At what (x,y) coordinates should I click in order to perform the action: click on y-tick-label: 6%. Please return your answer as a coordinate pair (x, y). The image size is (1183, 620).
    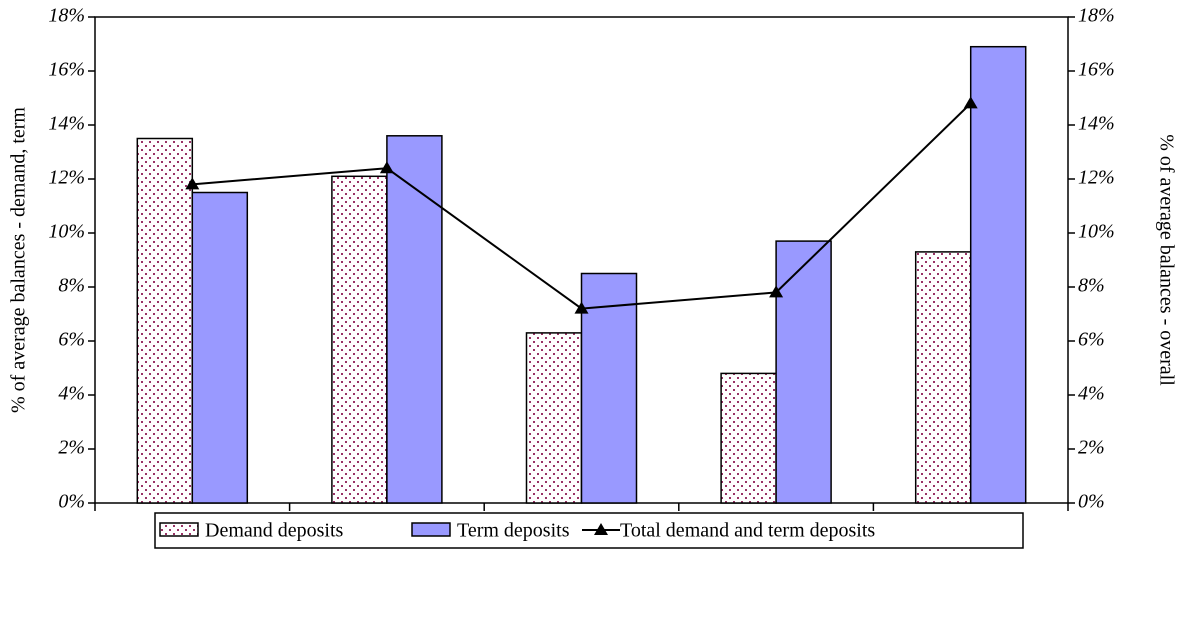
    Looking at the image, I should click on (71, 340).